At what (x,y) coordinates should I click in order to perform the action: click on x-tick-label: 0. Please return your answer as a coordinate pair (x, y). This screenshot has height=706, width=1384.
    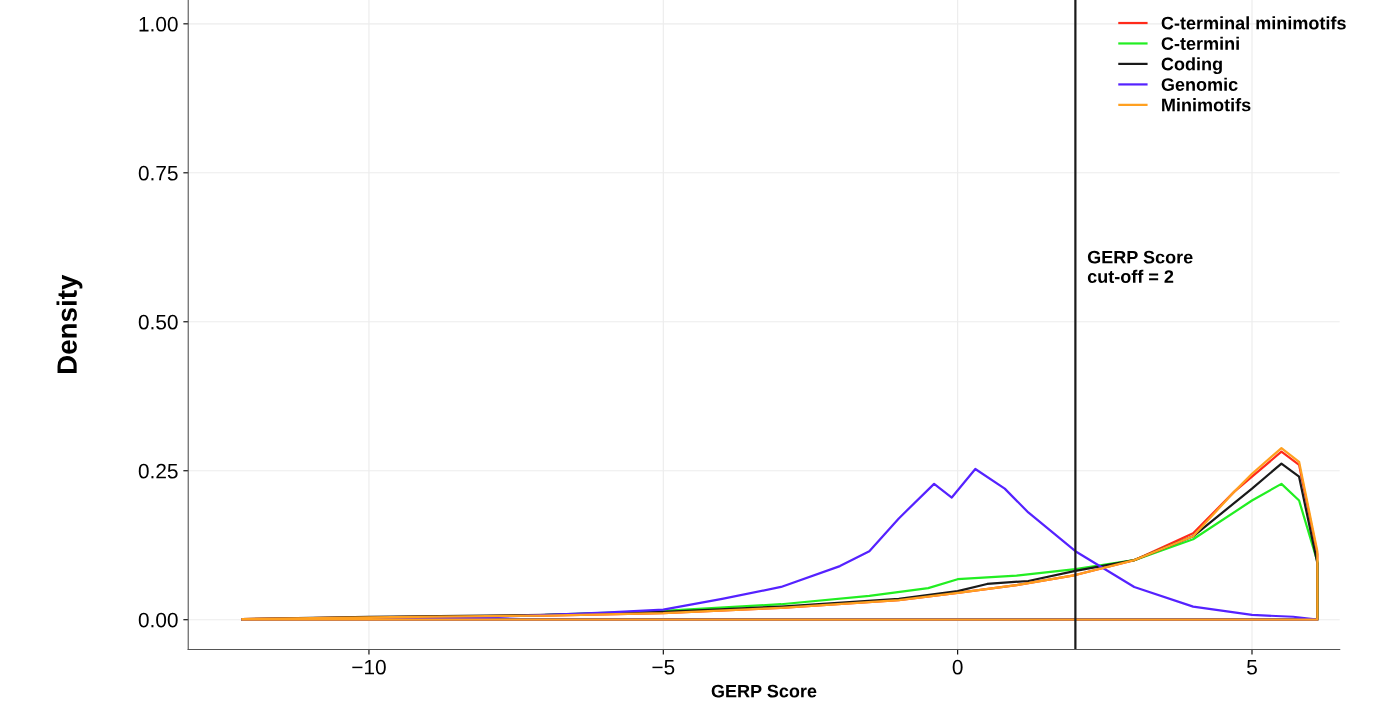
    Looking at the image, I should click on (957, 667).